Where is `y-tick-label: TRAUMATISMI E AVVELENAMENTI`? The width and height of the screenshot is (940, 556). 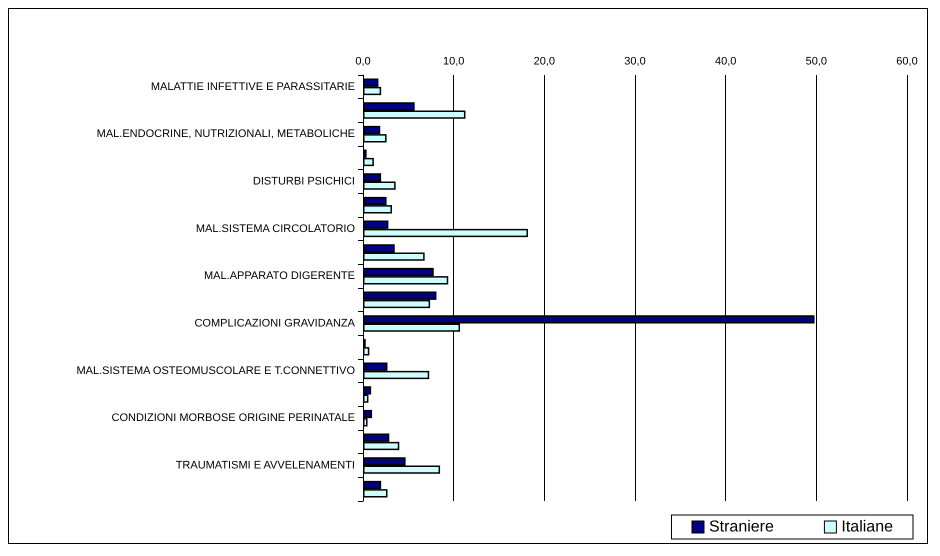 y-tick-label: TRAUMATISMI E AVVELENAMENTI is located at coordinates (265, 466).